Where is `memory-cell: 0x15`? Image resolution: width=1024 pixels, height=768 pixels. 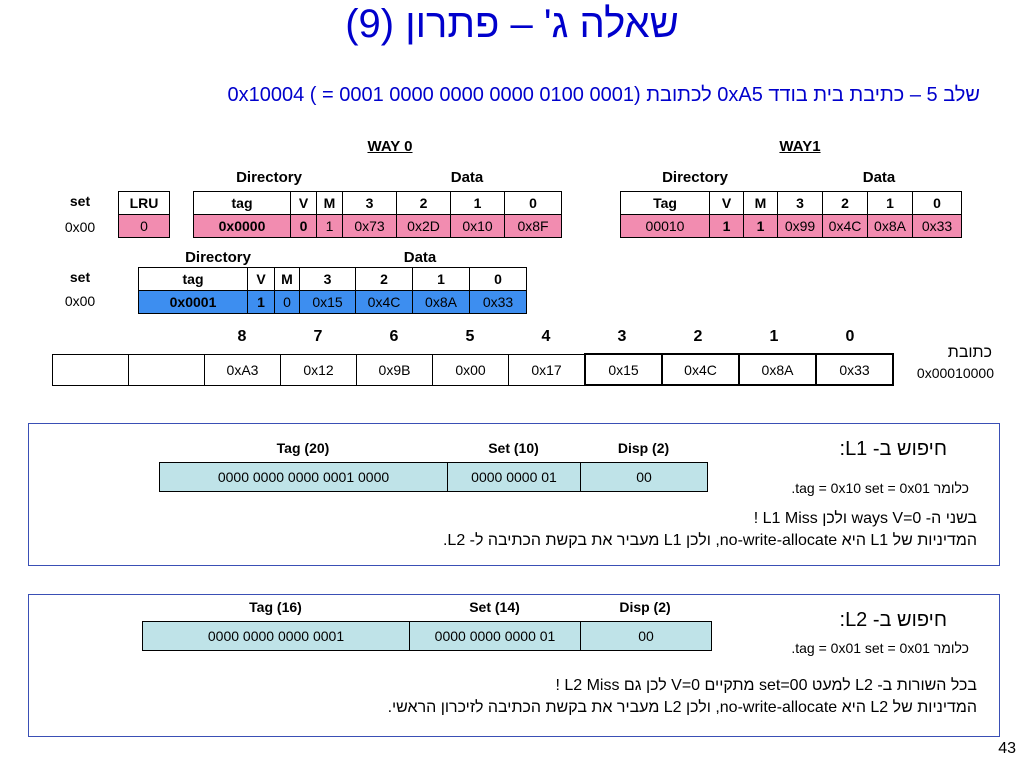 memory-cell: 0x15 is located at coordinates (623, 369).